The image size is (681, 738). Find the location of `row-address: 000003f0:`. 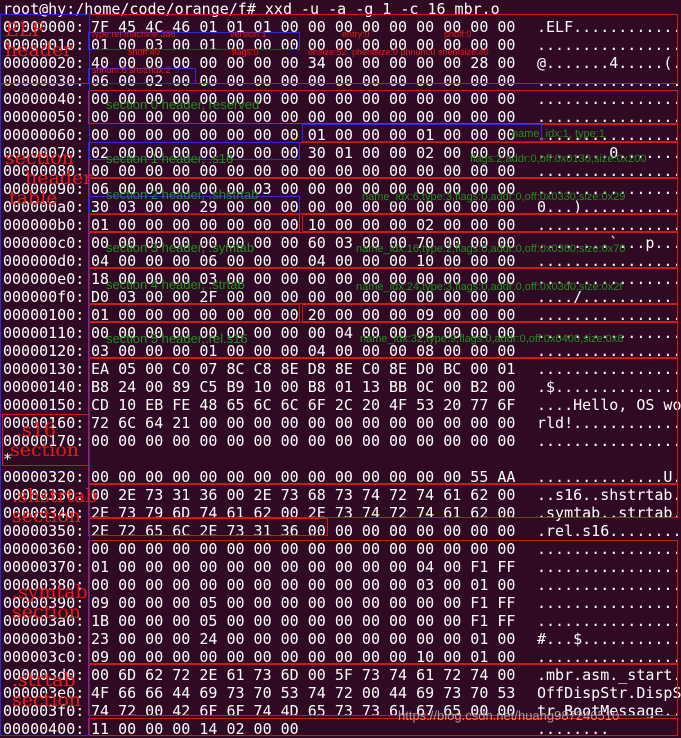

row-address: 000003f0: is located at coordinates (44, 711).